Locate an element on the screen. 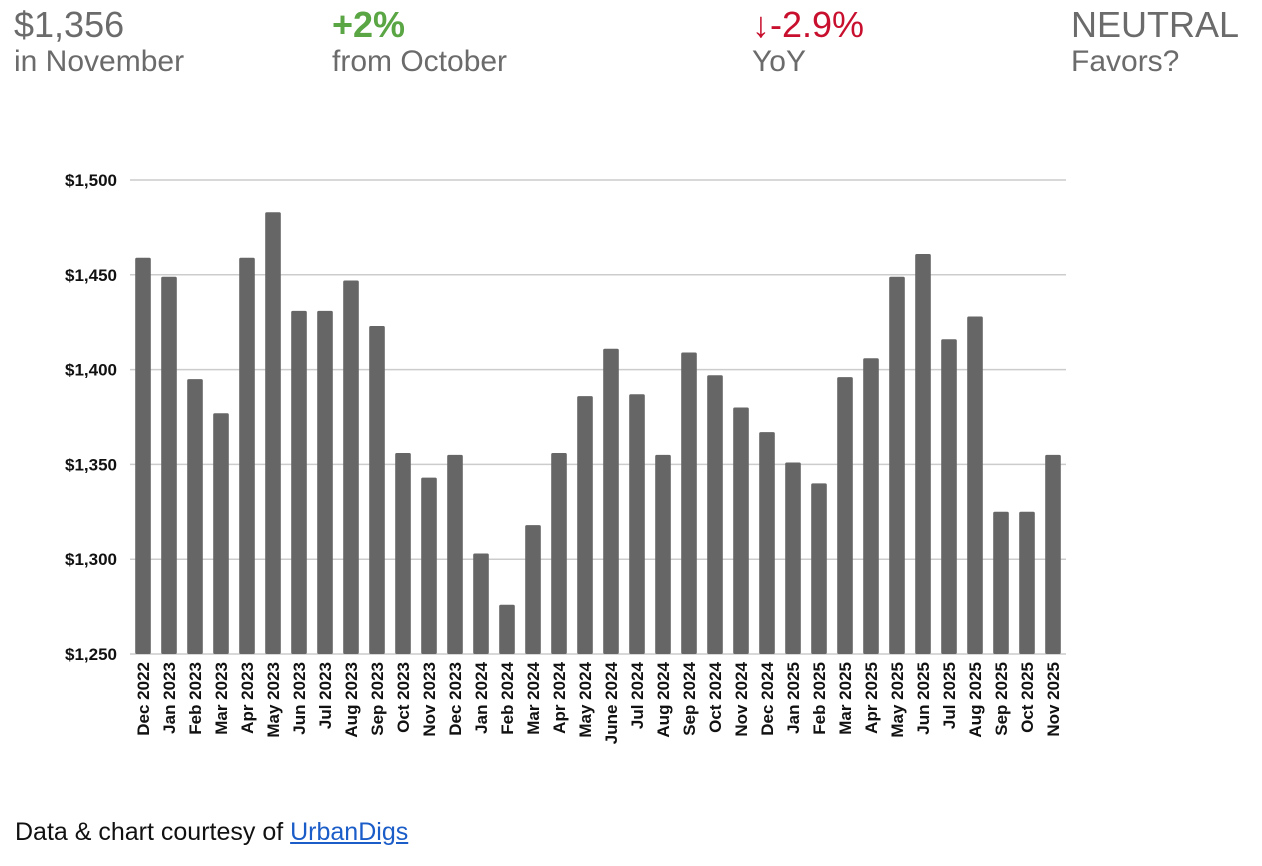  bar-mar-2023 is located at coordinates (221, 533).